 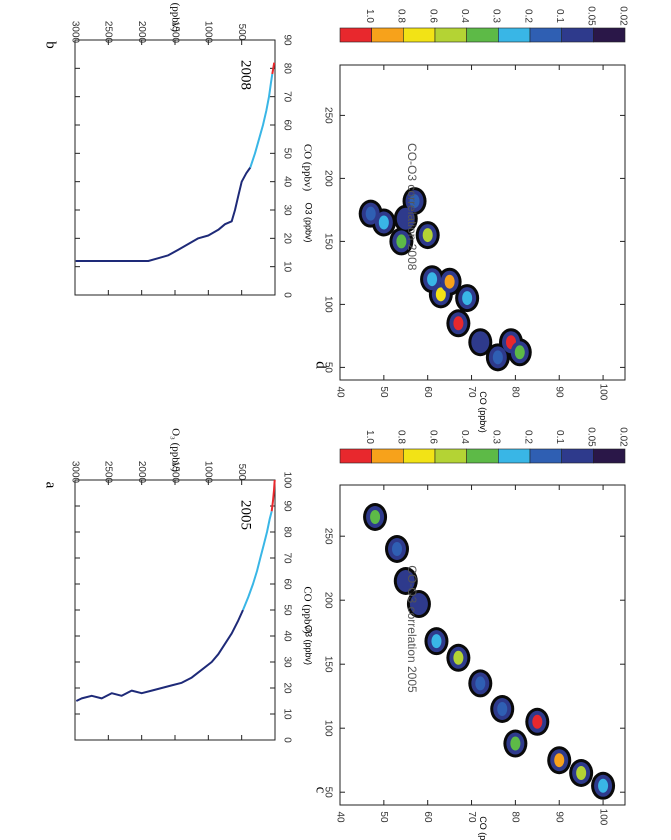 What do you see at coordinates (286, 69) in the screenshot?
I see `co-tick-label: 80` at bounding box center [286, 69].